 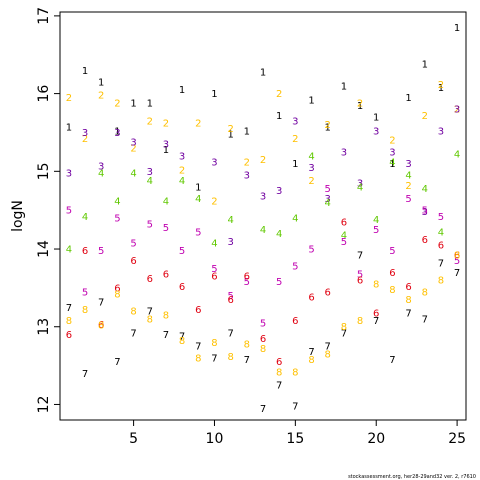 I want to click on y-tick-label: 12, so click(x=44, y=405).